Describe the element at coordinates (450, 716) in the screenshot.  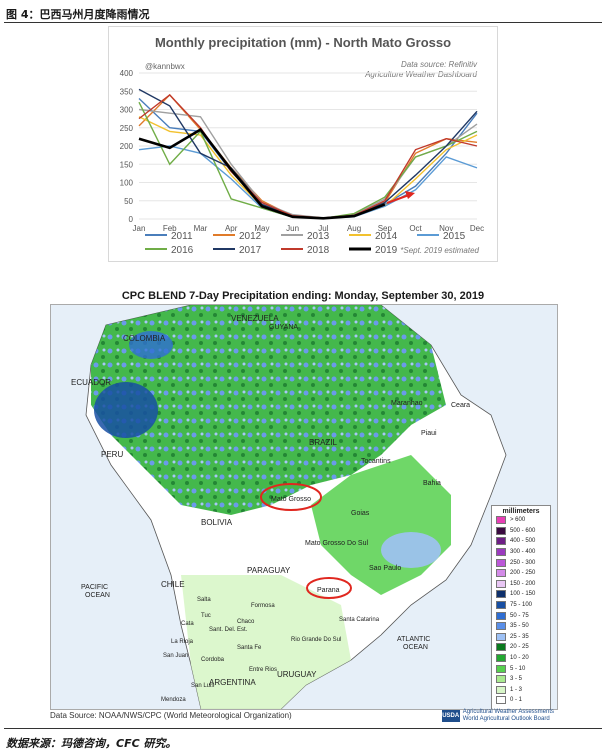
I see `usda-logo: USDA` at that location.